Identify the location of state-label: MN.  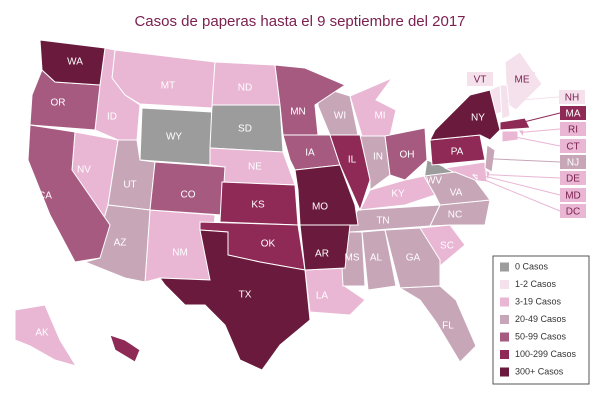
(298, 112).